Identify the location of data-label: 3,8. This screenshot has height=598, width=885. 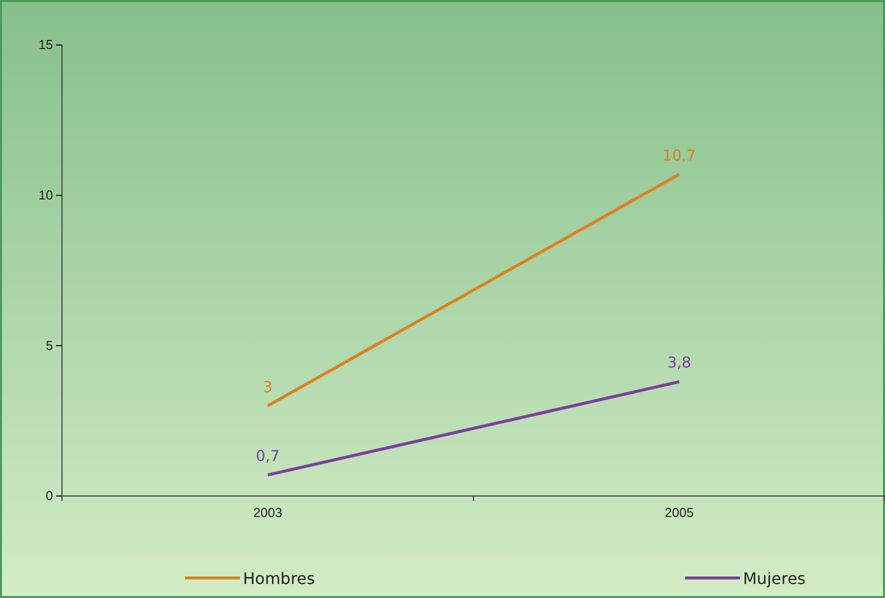
(679, 363).